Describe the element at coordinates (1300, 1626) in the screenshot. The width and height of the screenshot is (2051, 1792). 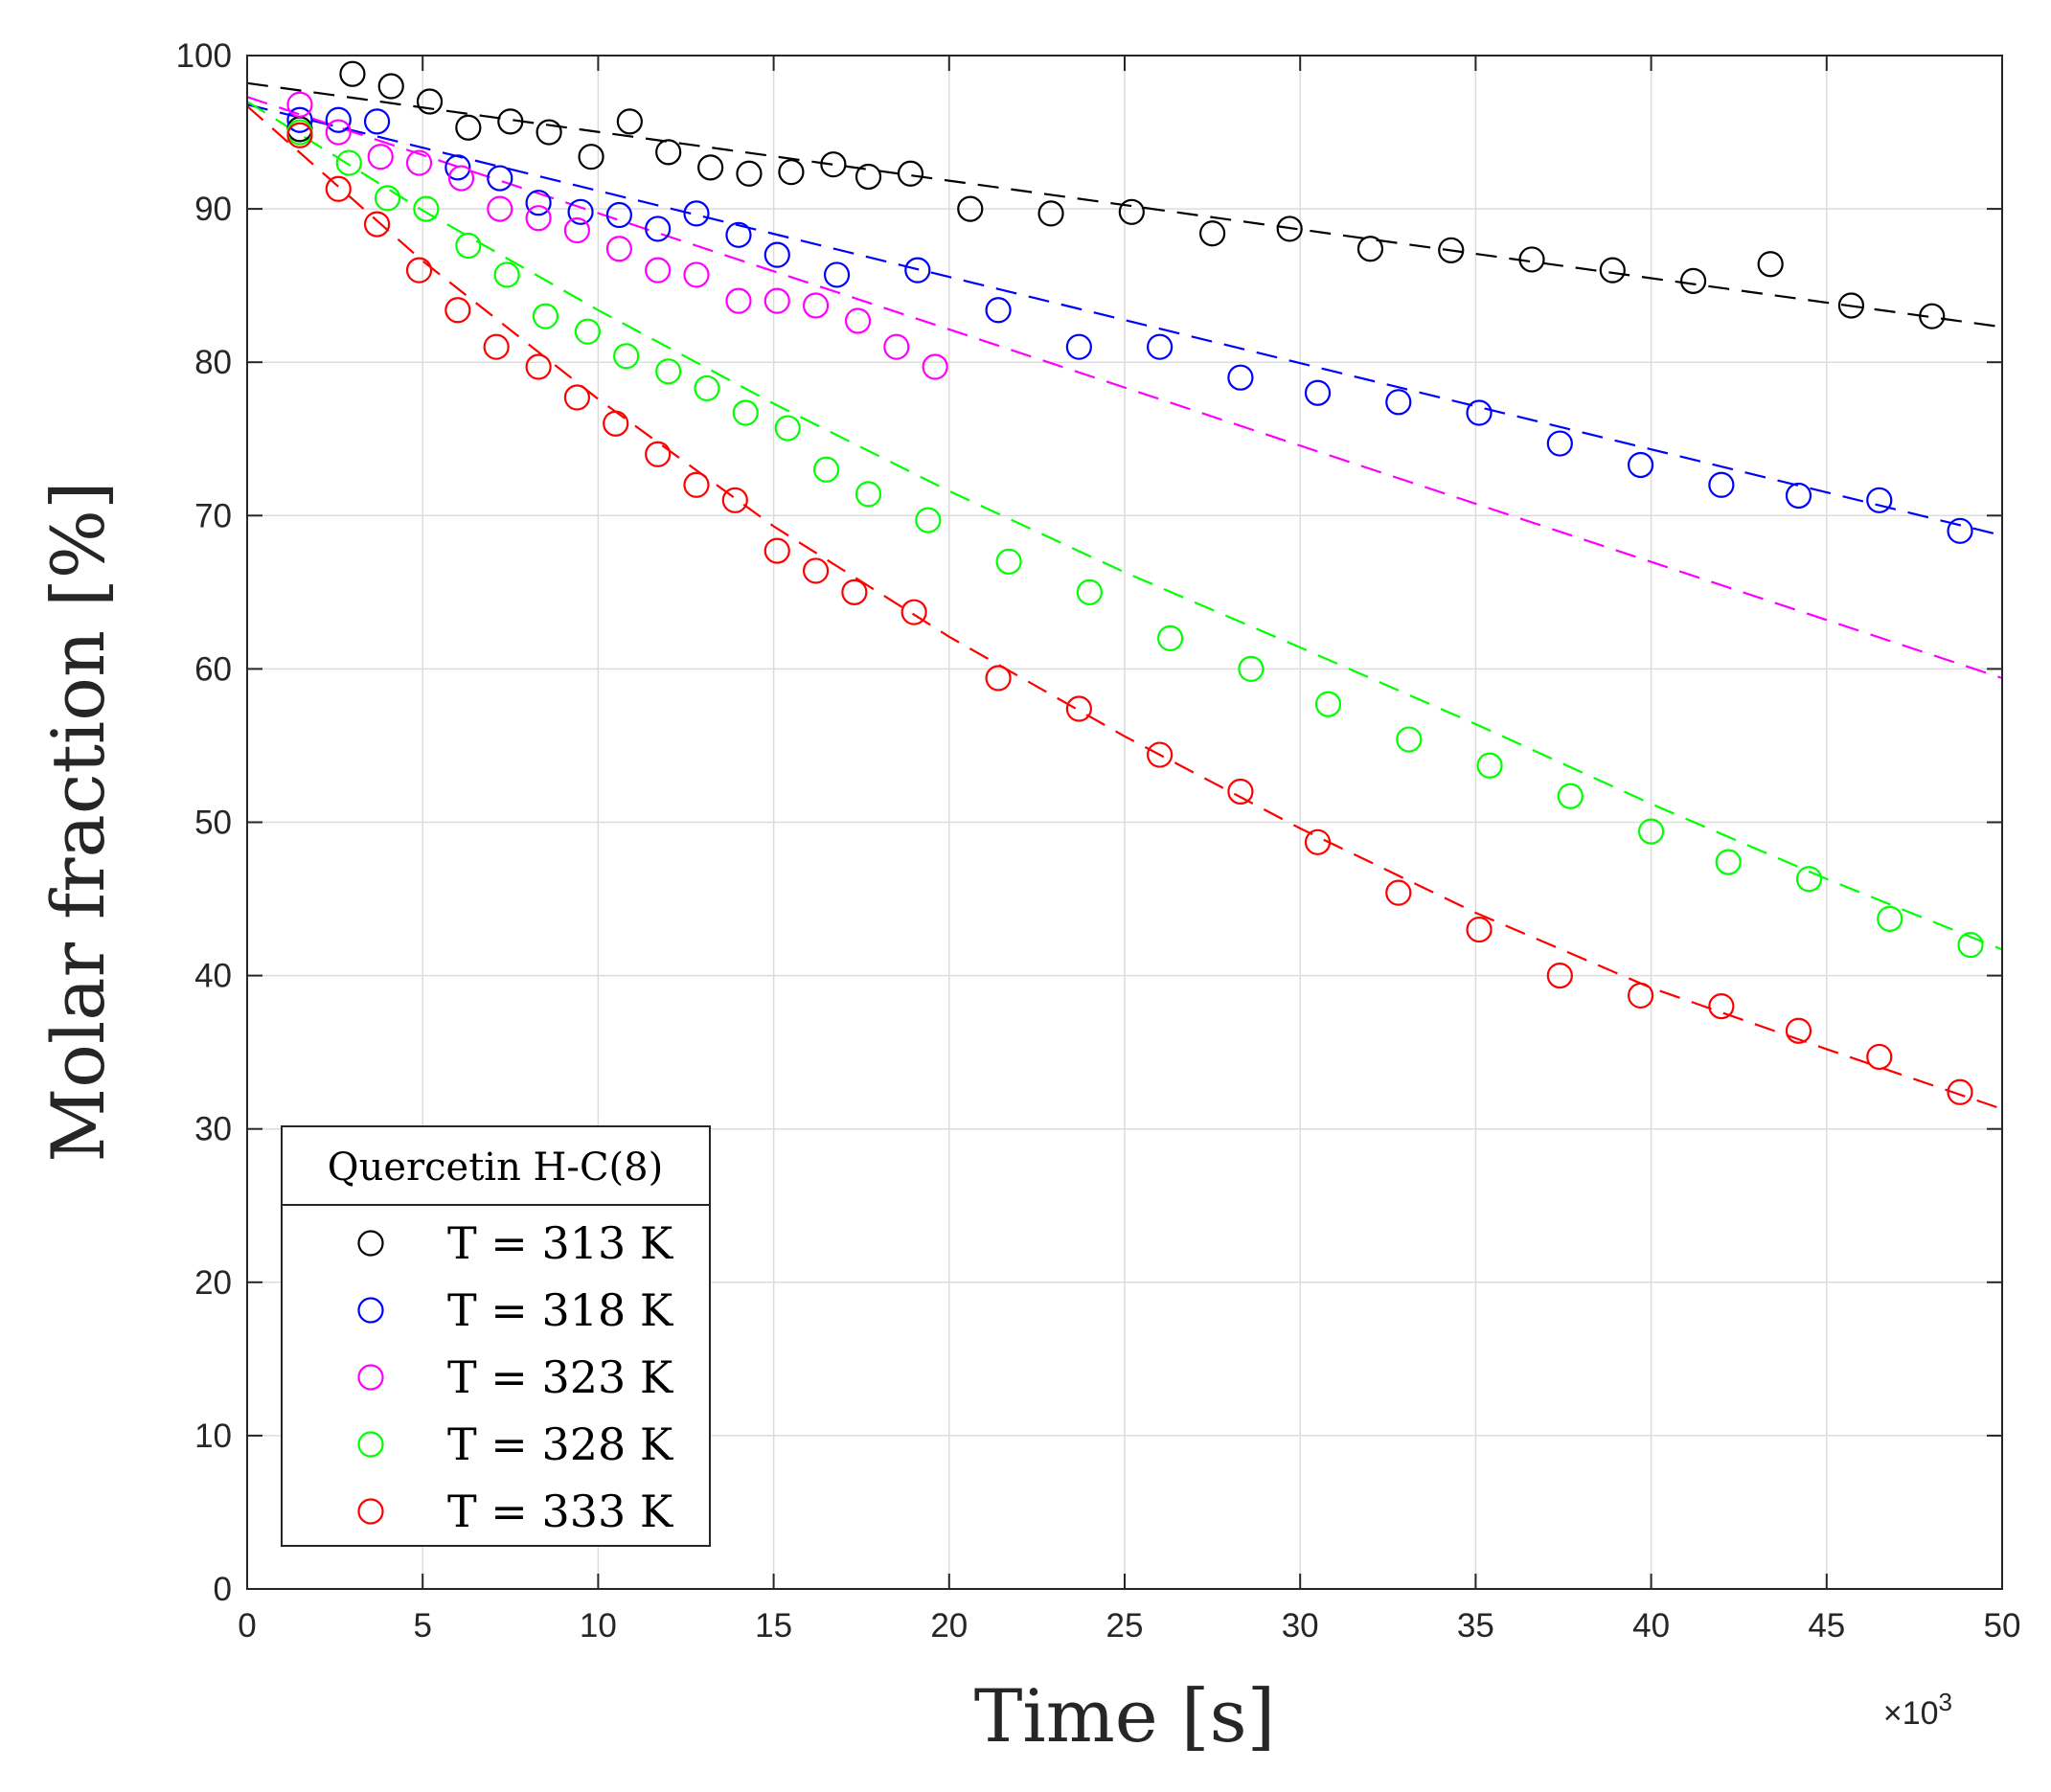
I see `x-tick-label: 30` at that location.